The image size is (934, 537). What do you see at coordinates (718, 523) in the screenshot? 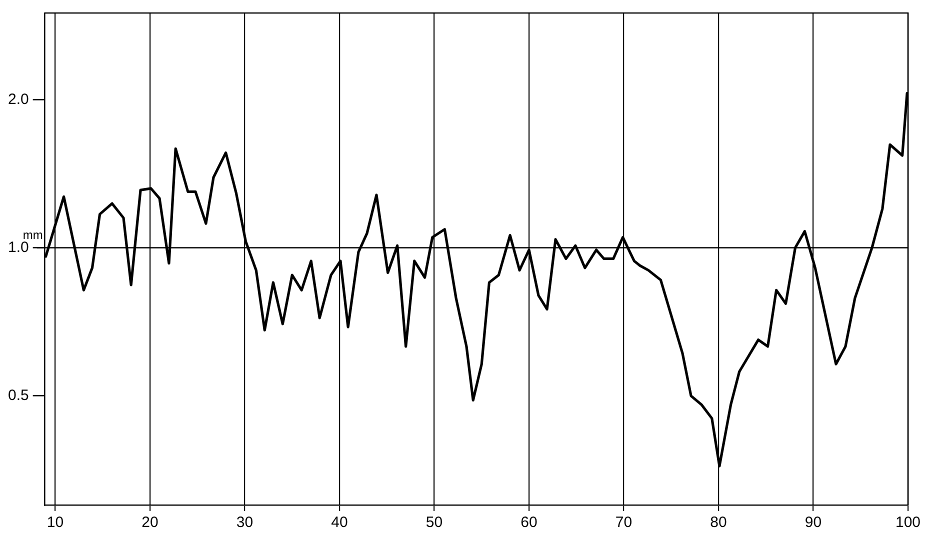
I see `x-tick-label: 80` at bounding box center [718, 523].